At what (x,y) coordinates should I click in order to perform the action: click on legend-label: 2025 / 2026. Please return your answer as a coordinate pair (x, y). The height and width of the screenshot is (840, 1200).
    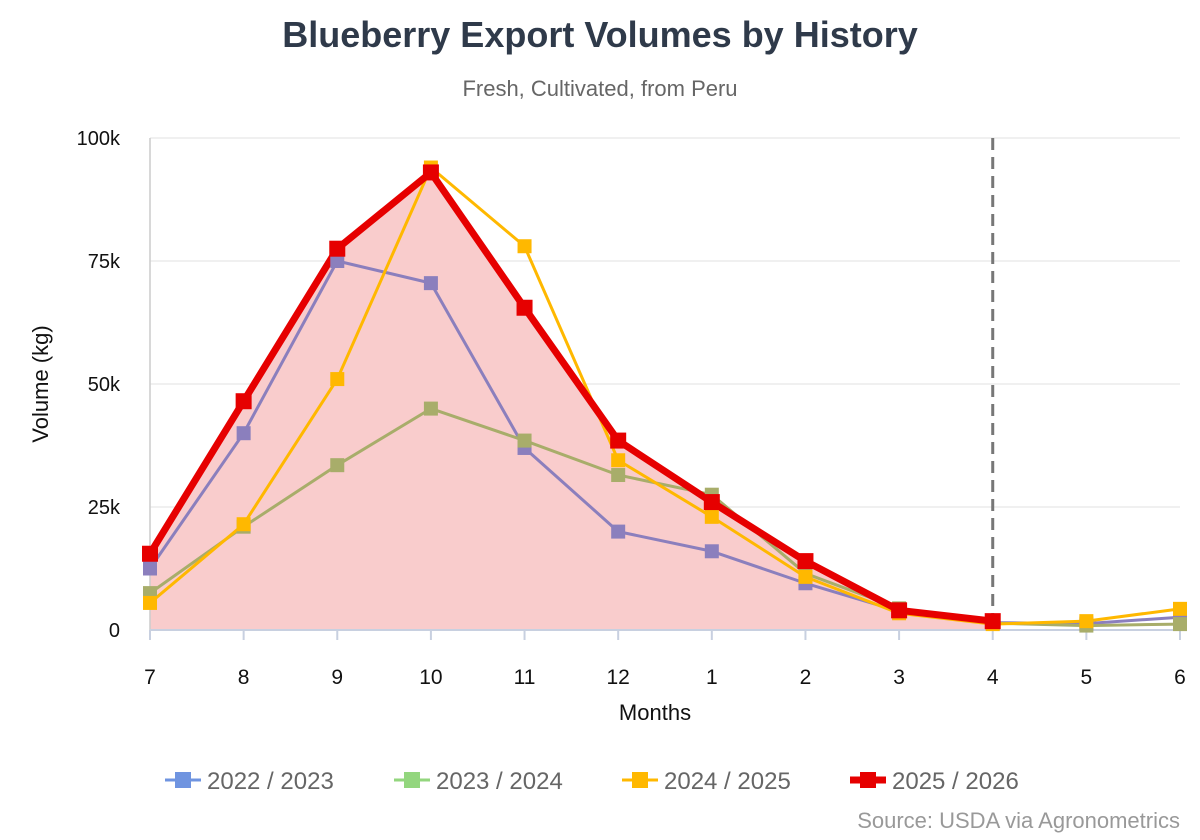
    Looking at the image, I should click on (955, 781).